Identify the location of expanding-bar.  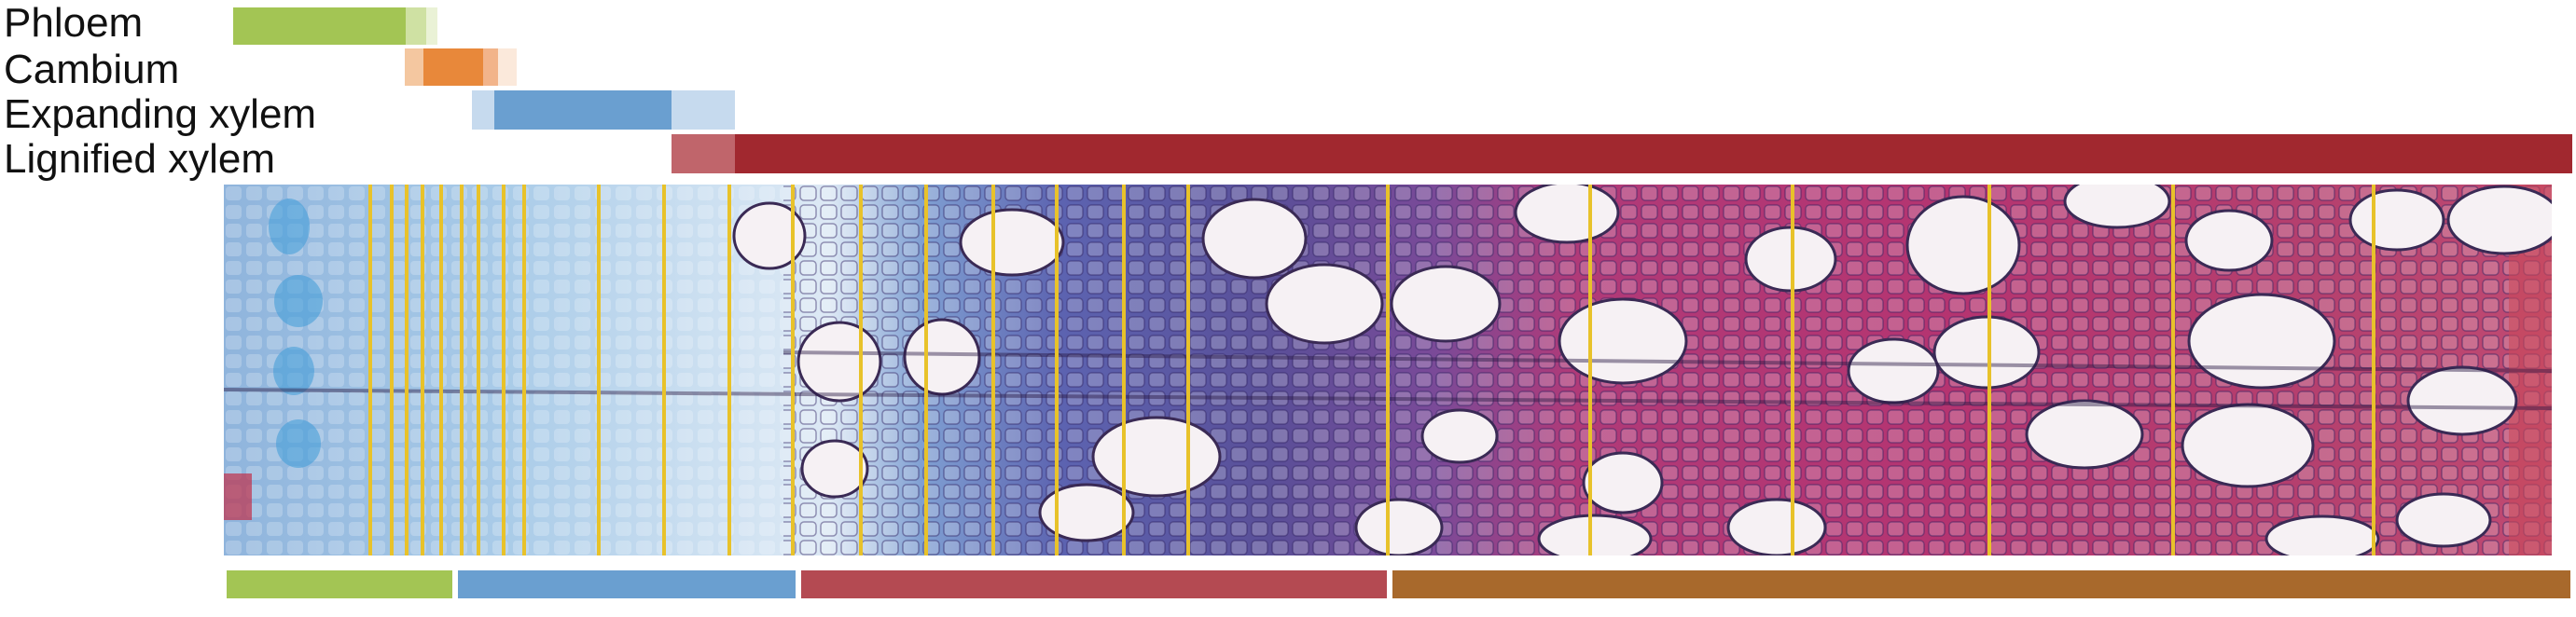
(583, 110).